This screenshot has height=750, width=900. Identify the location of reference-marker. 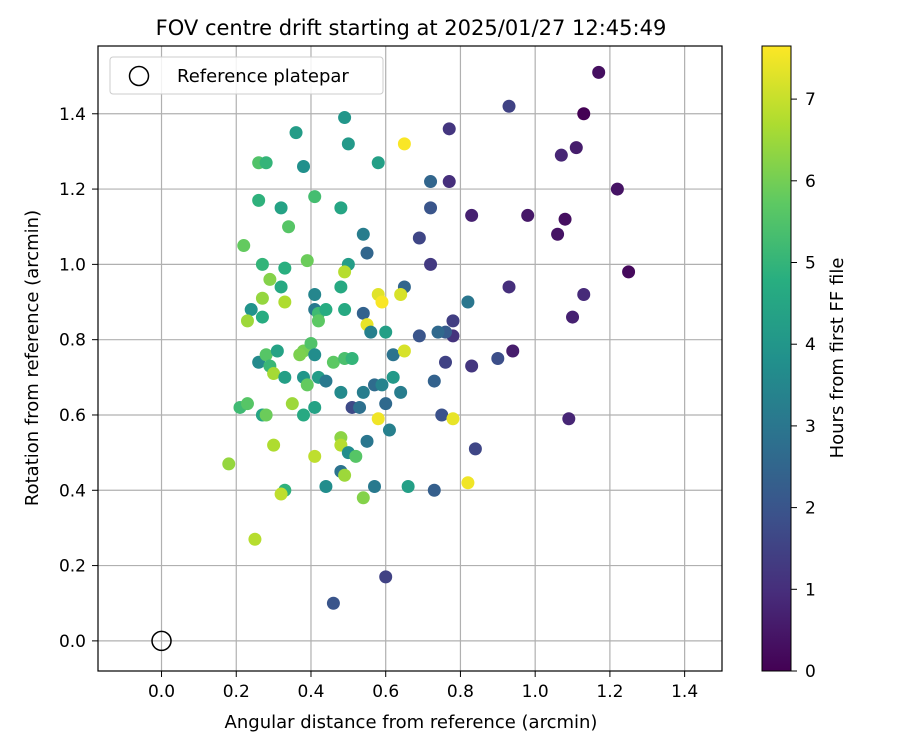
(161, 641).